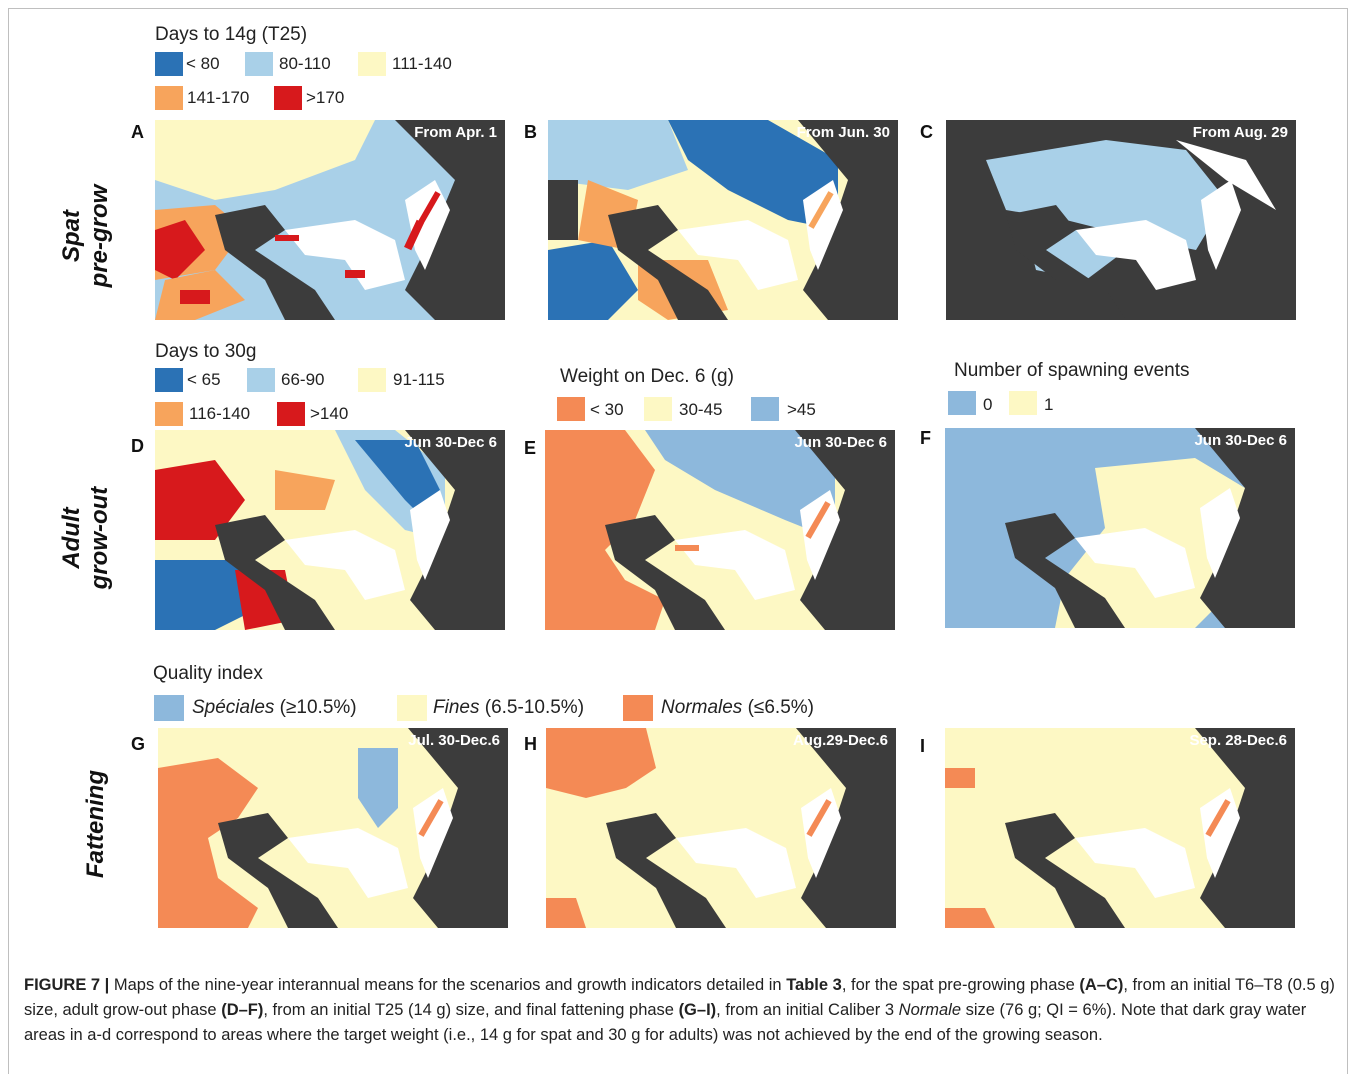  What do you see at coordinates (208, 673) in the screenshot?
I see `legend-quality-title: Quality index` at bounding box center [208, 673].